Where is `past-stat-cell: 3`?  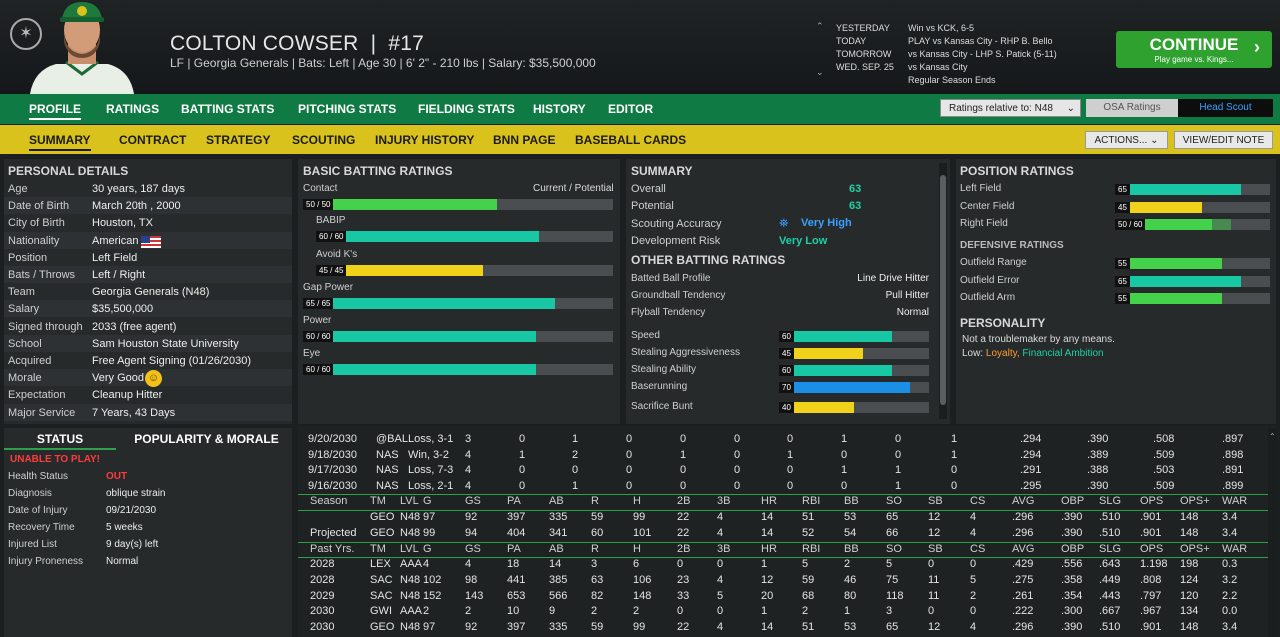 past-stat-cell: 3 is located at coordinates (594, 564).